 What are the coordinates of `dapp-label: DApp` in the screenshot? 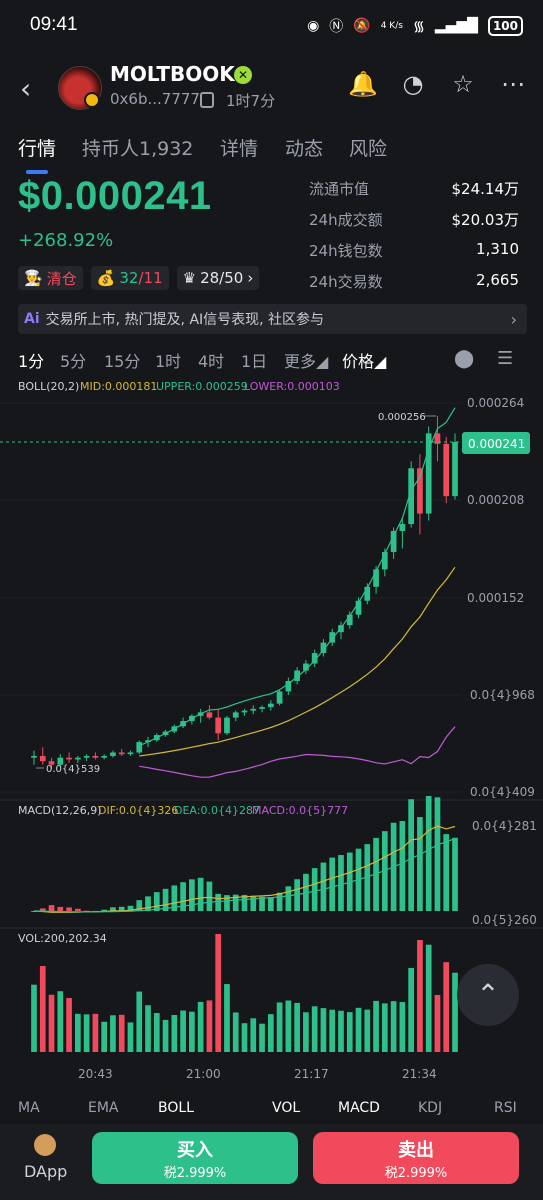 It's located at (46, 1171).